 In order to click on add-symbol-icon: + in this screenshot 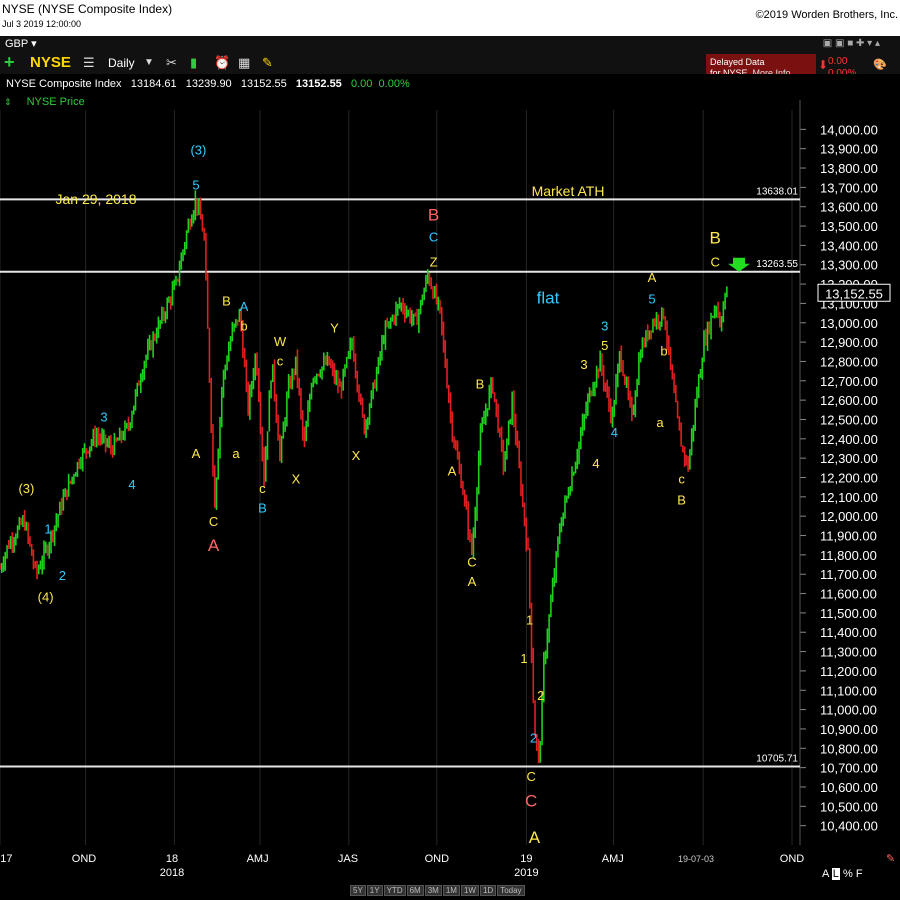, I will do `click(9, 62)`.